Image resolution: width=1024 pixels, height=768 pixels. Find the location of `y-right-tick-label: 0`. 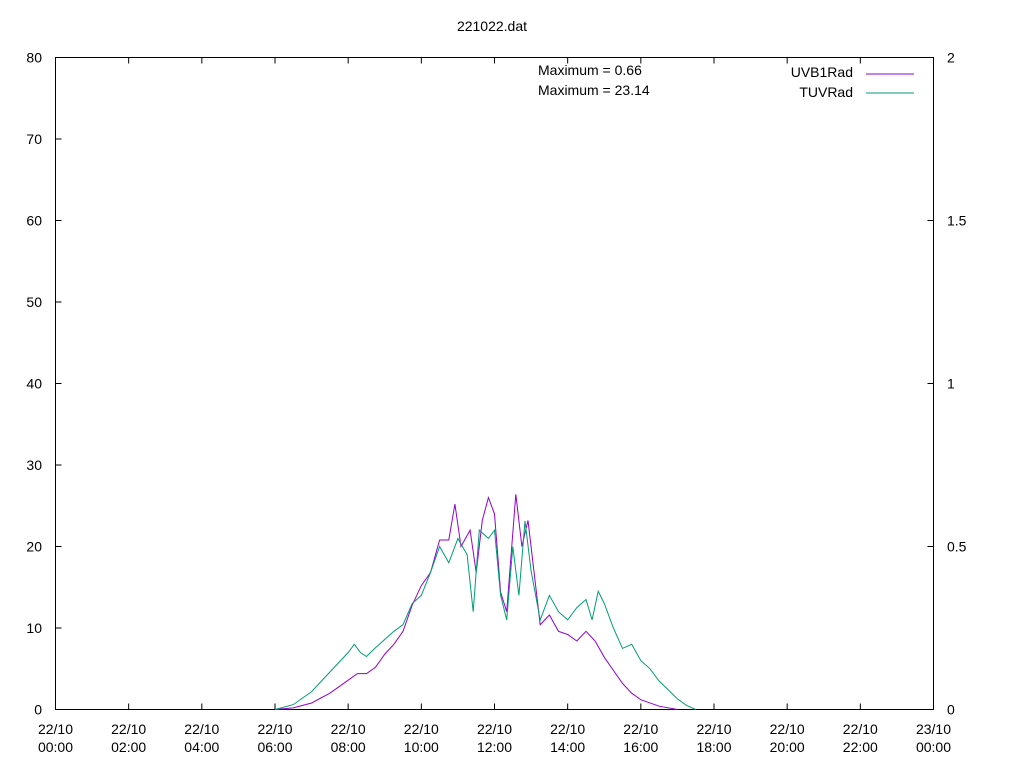

y-right-tick-label: 0 is located at coordinates (951, 710).